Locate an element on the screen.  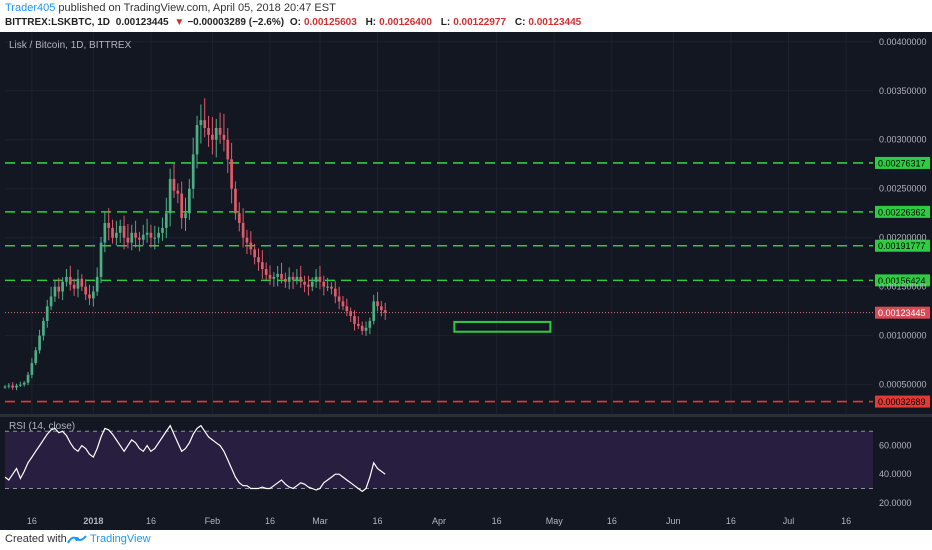
high-value: 0.00126400 is located at coordinates (405, 22).